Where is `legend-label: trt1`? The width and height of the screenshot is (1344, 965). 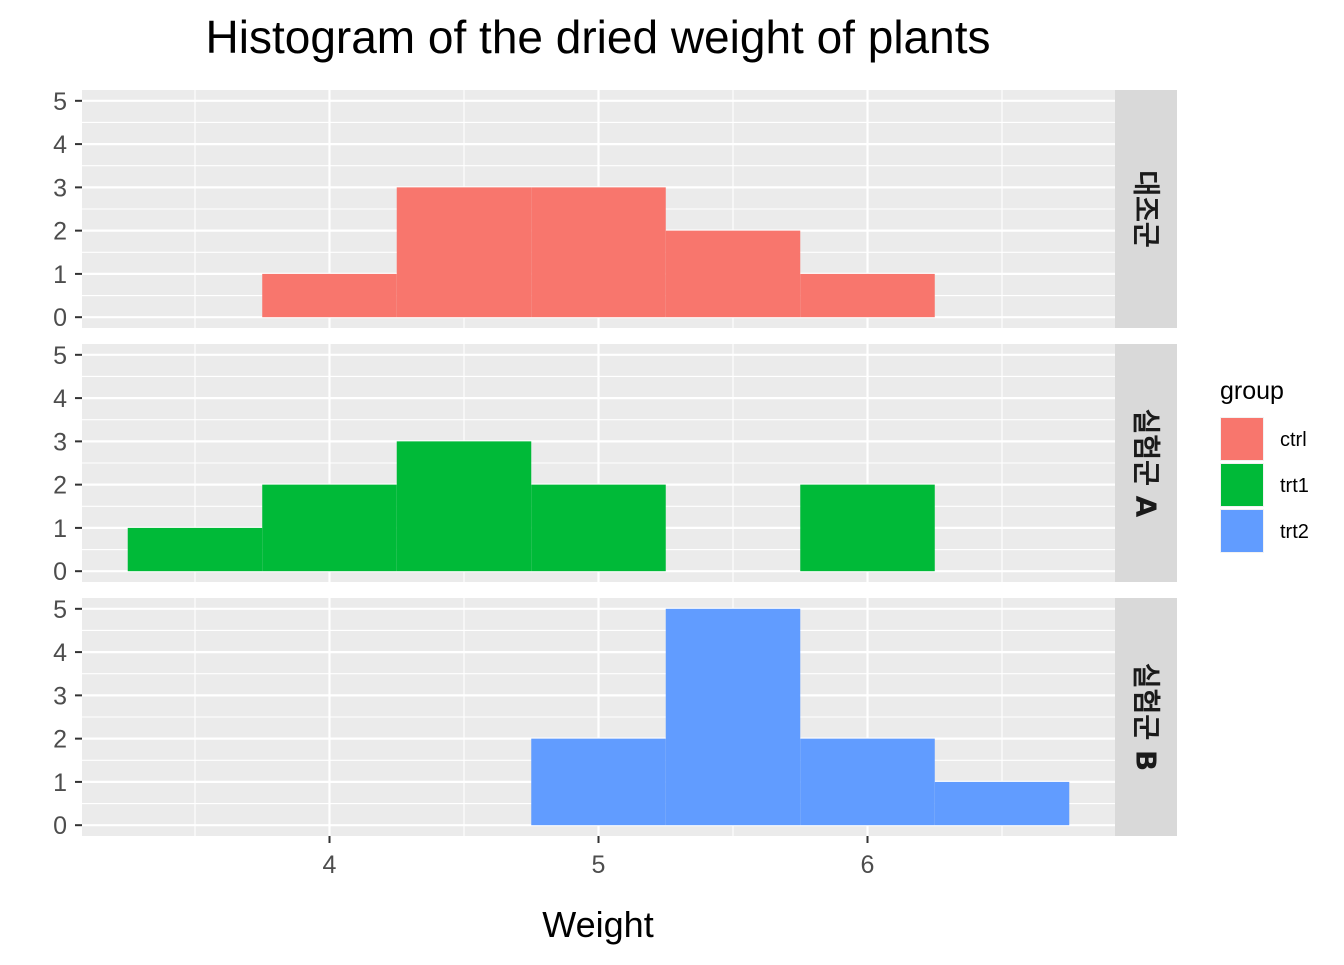 legend-label: trt1 is located at coordinates (1294, 486).